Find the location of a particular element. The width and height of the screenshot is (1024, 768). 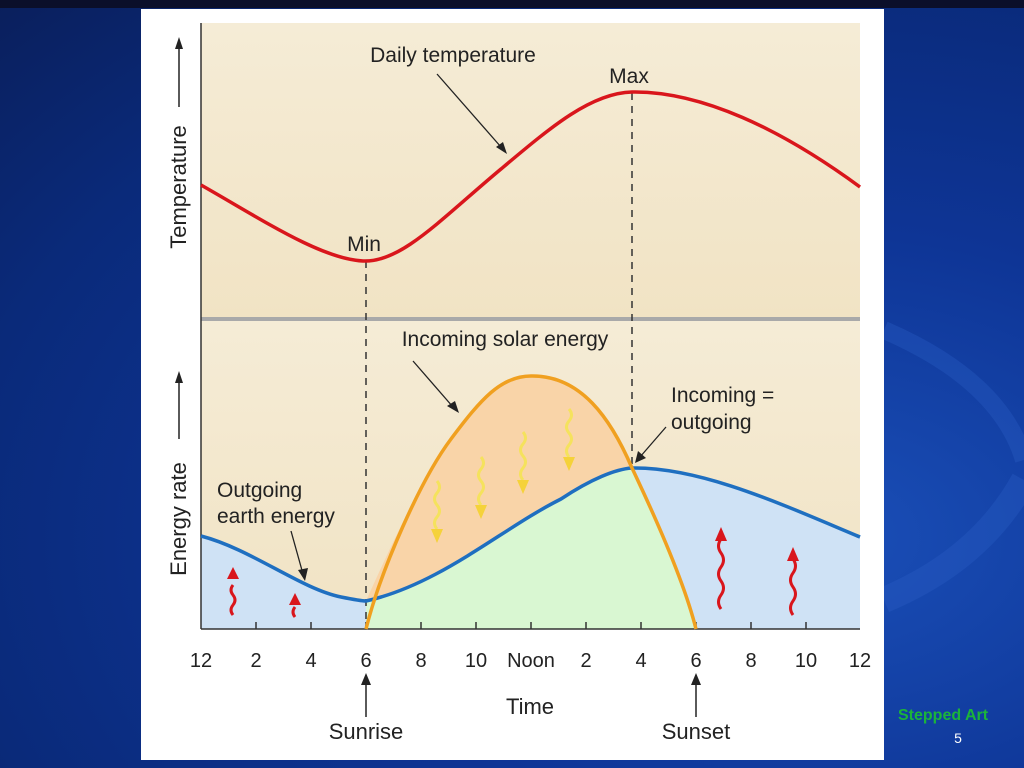

outgoing-earth-energy-label-line1: Outgoing is located at coordinates (259, 490).